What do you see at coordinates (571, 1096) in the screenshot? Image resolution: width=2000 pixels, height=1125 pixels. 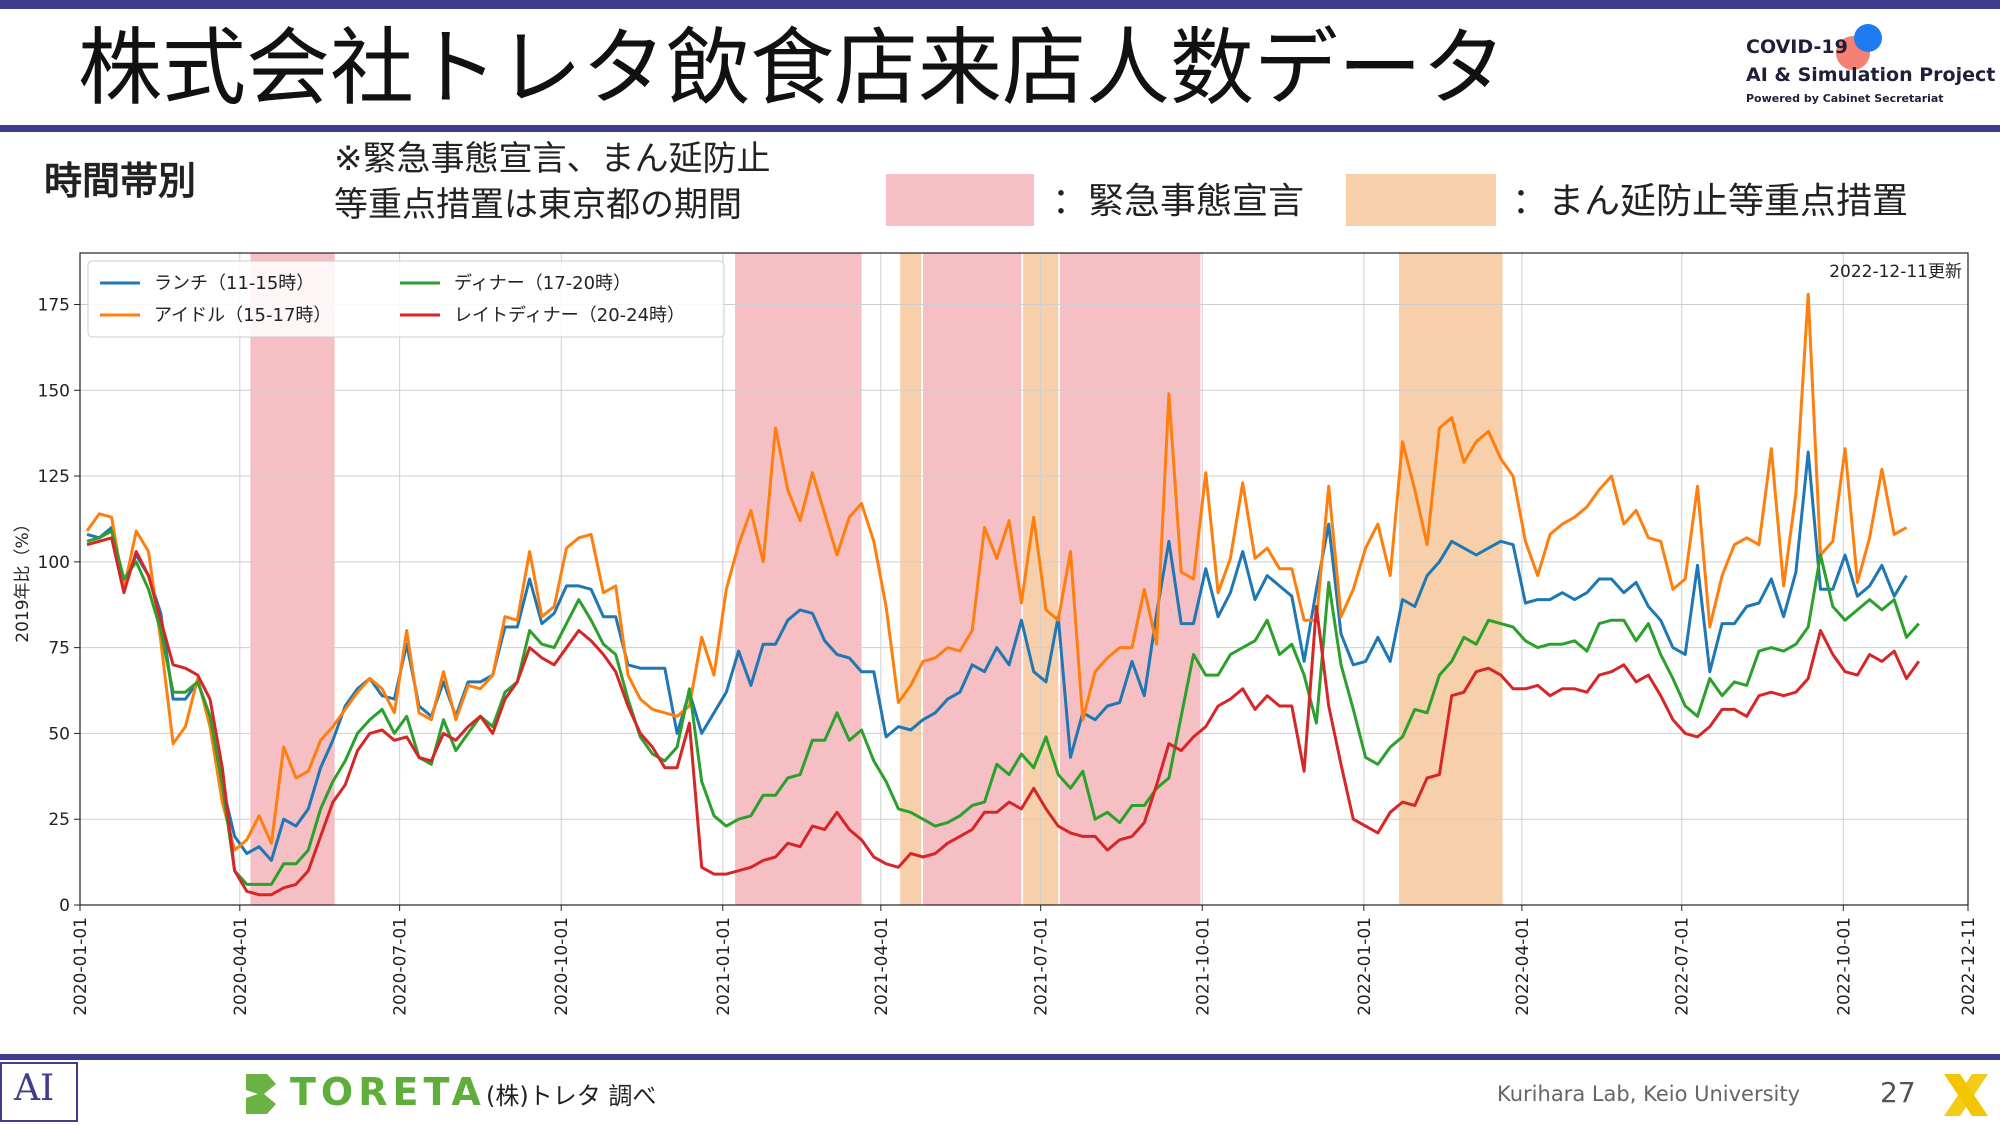 I see `data-source: (株)トレタ 調べ` at bounding box center [571, 1096].